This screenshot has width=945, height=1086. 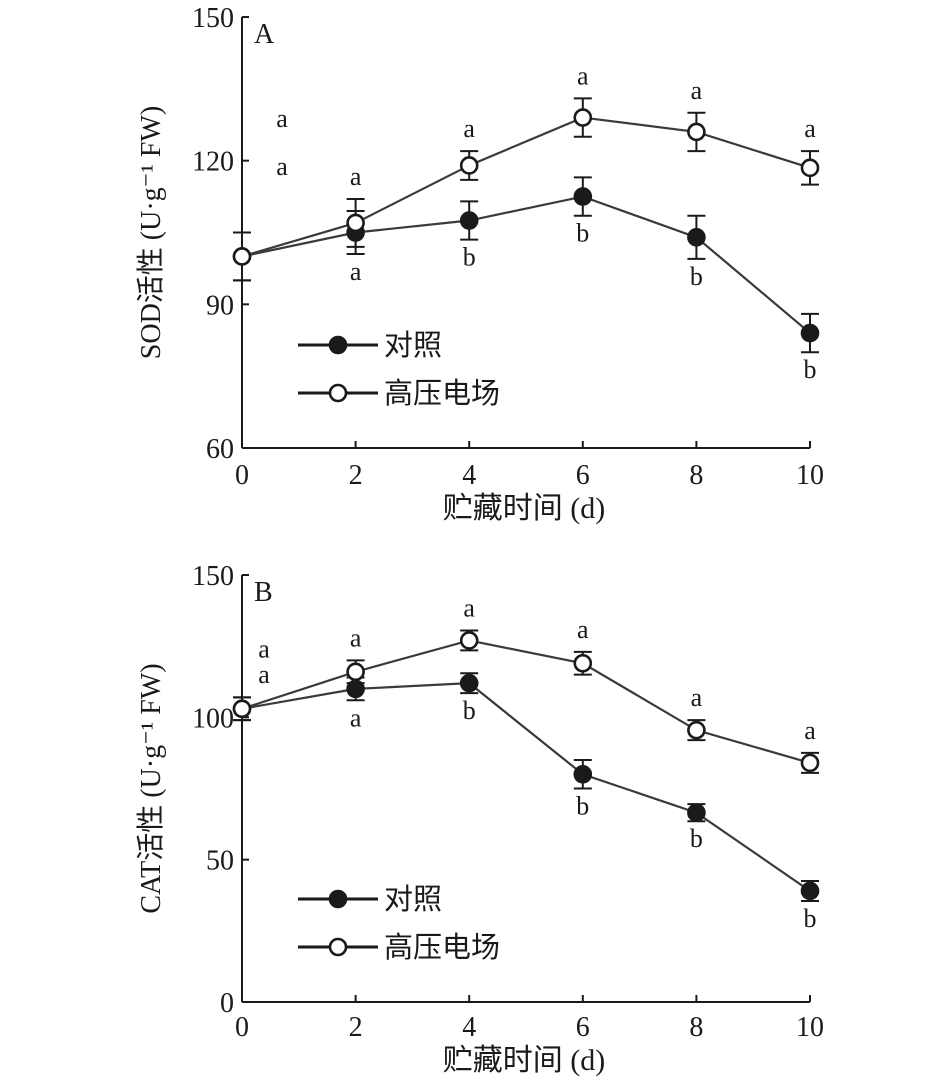 I want to click on panel-label: B, so click(x=263, y=592).